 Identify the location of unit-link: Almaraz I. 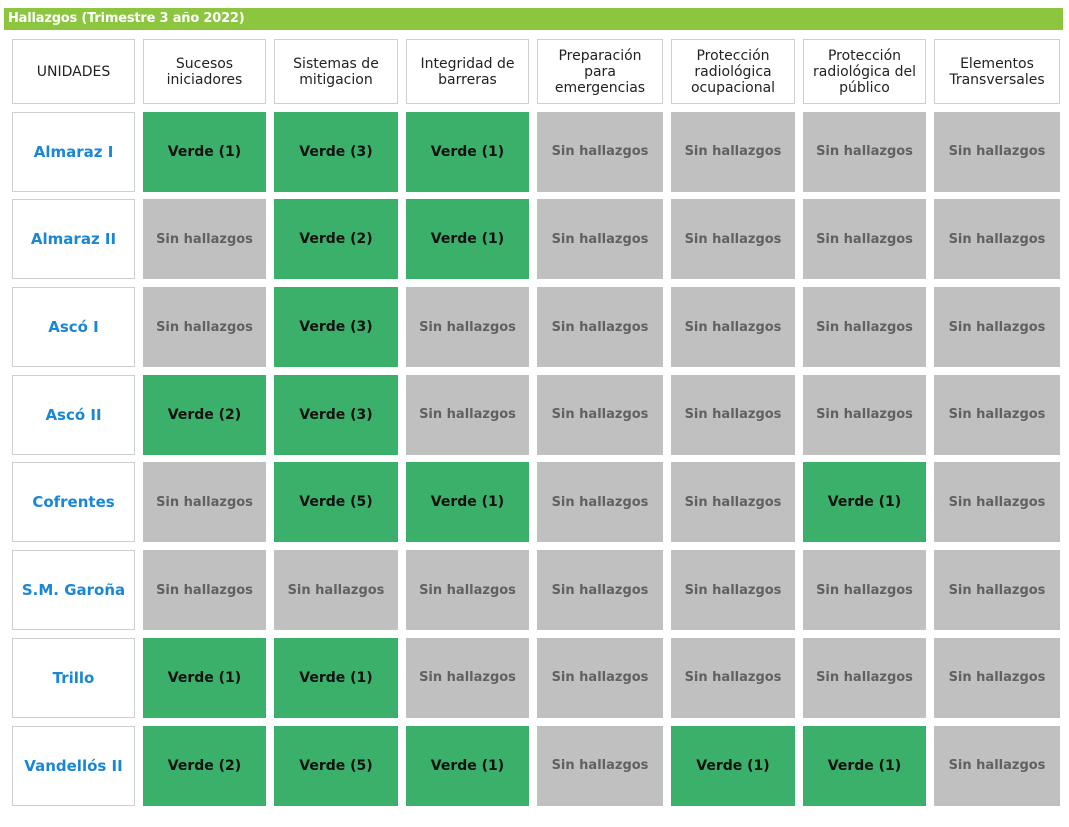
(73, 151).